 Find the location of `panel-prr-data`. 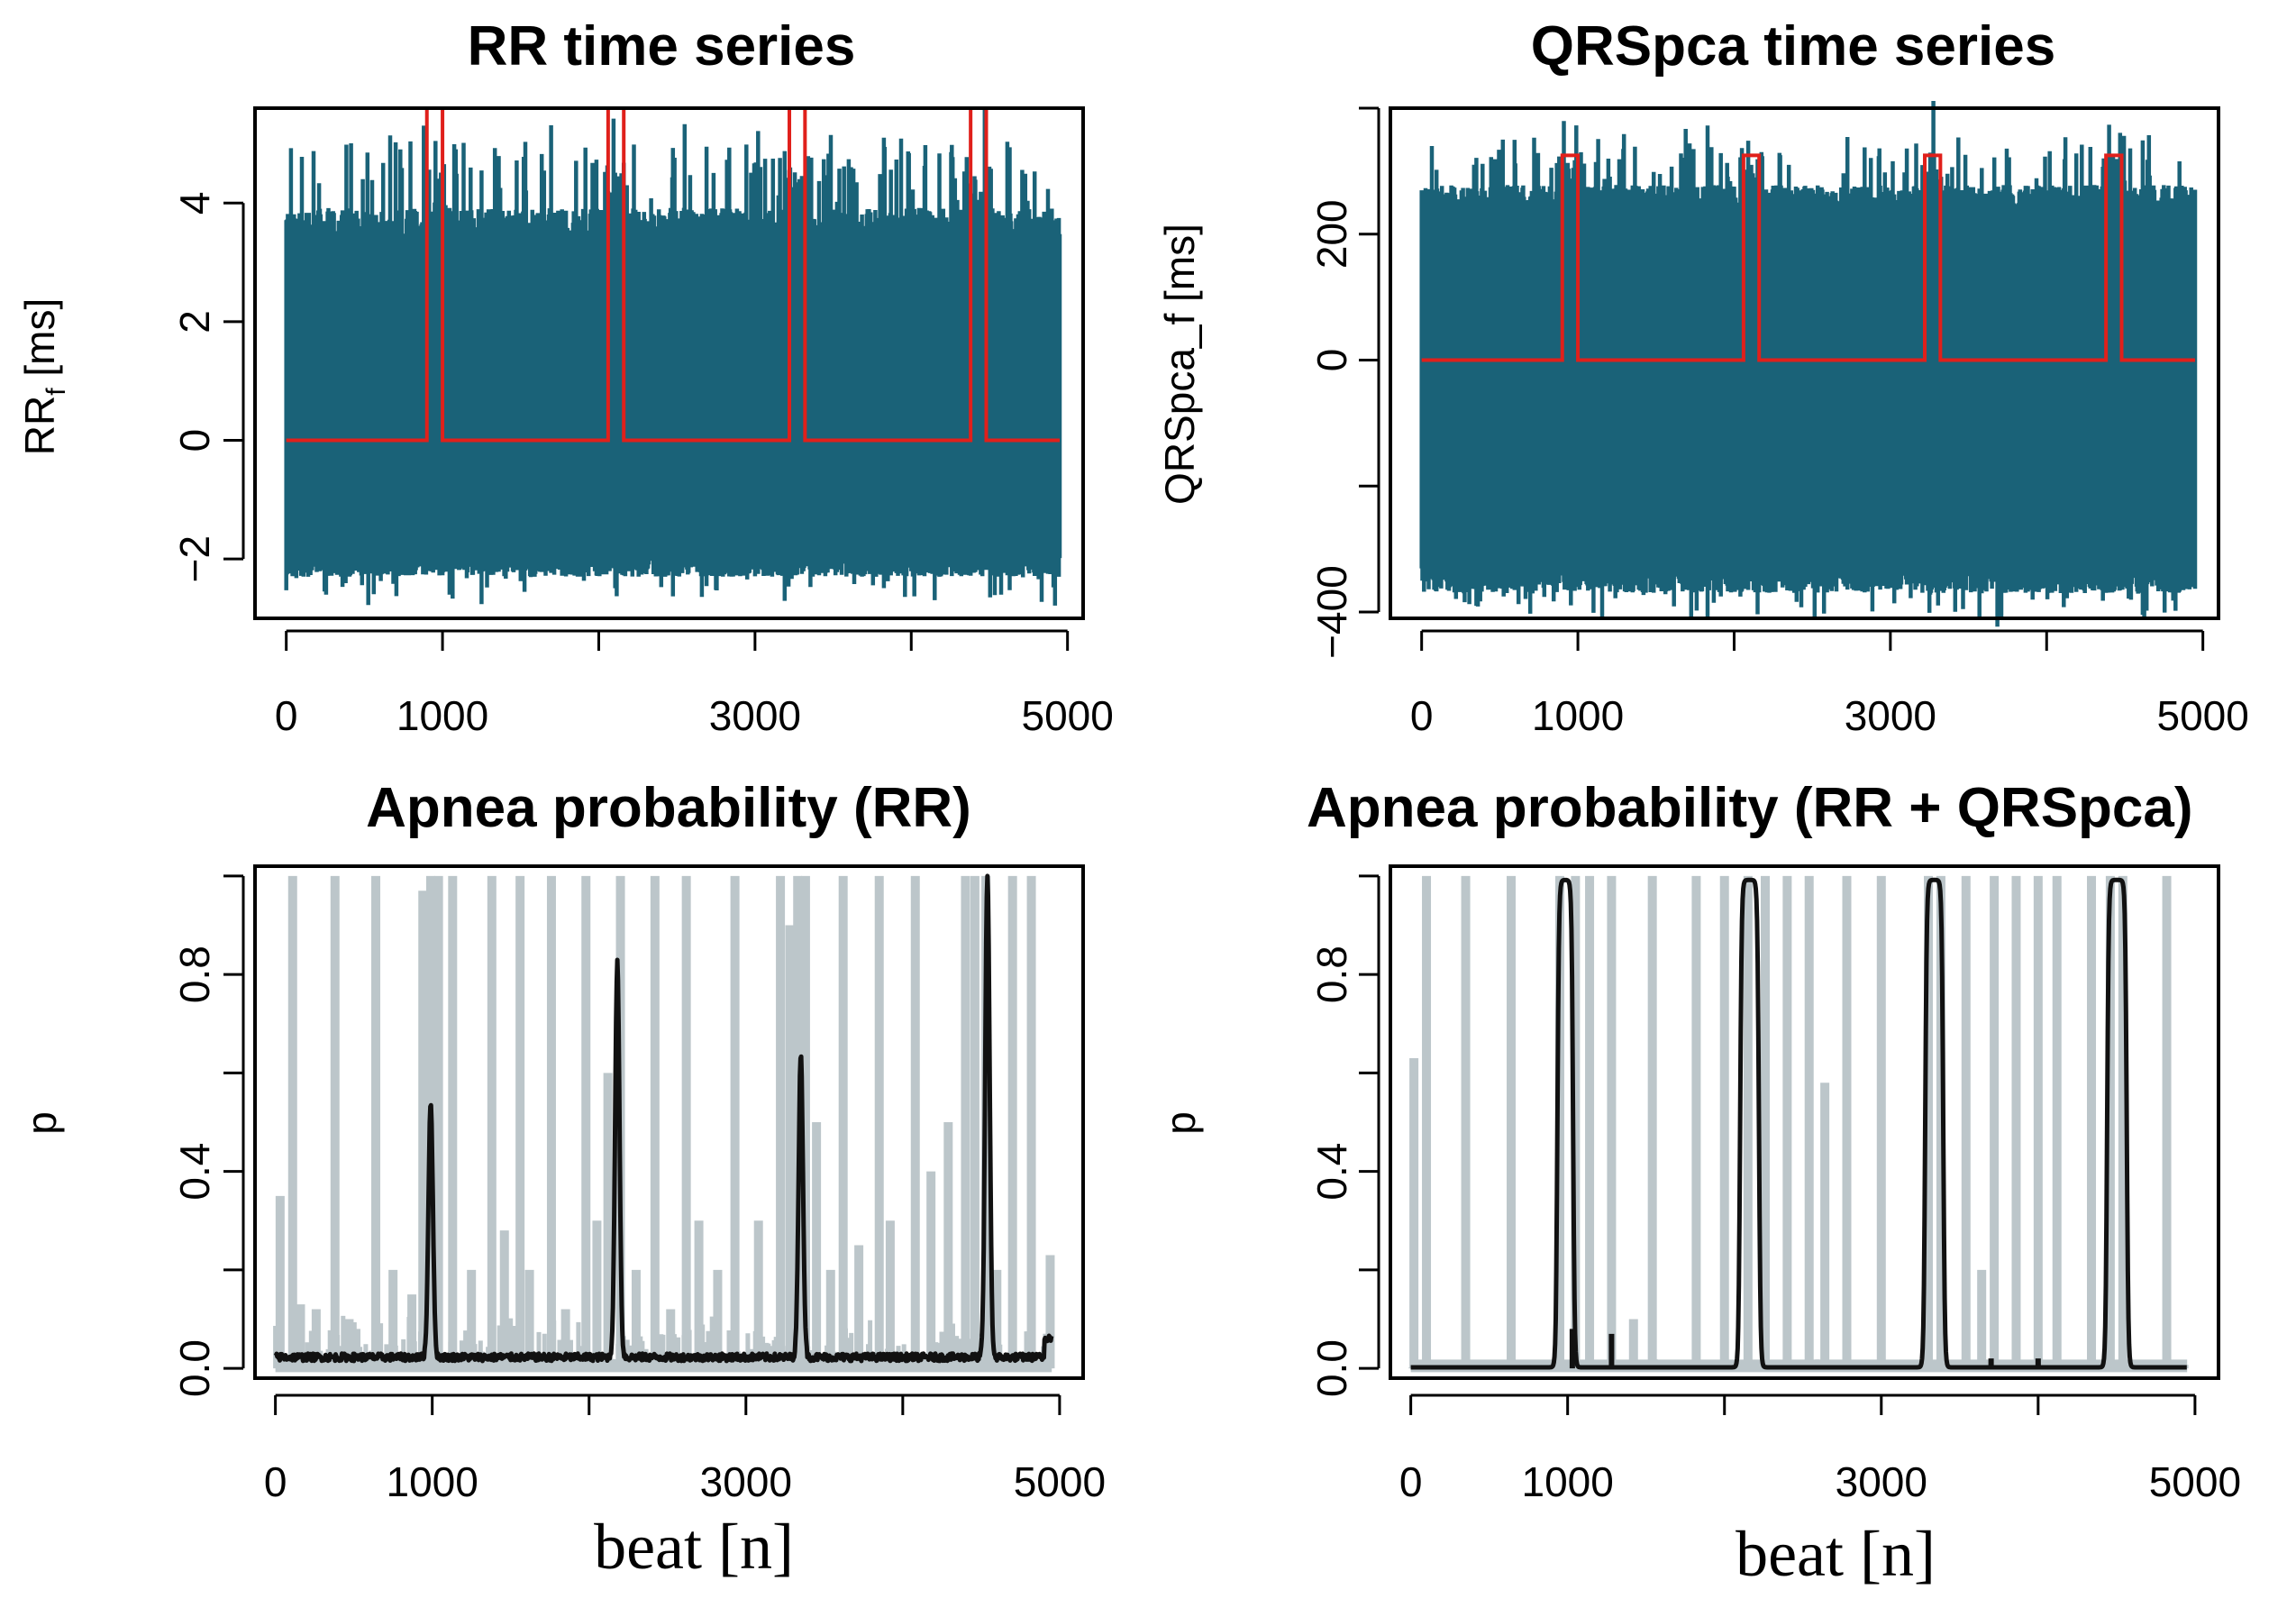

panel-prr-data is located at coordinates (664, 1123).